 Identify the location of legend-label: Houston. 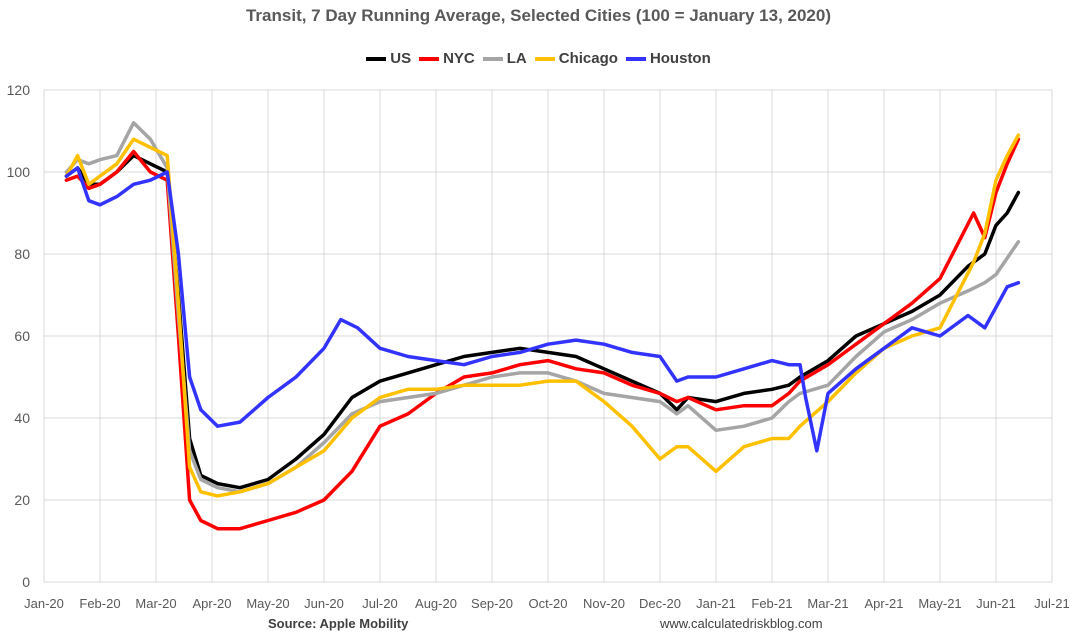
(680, 58).